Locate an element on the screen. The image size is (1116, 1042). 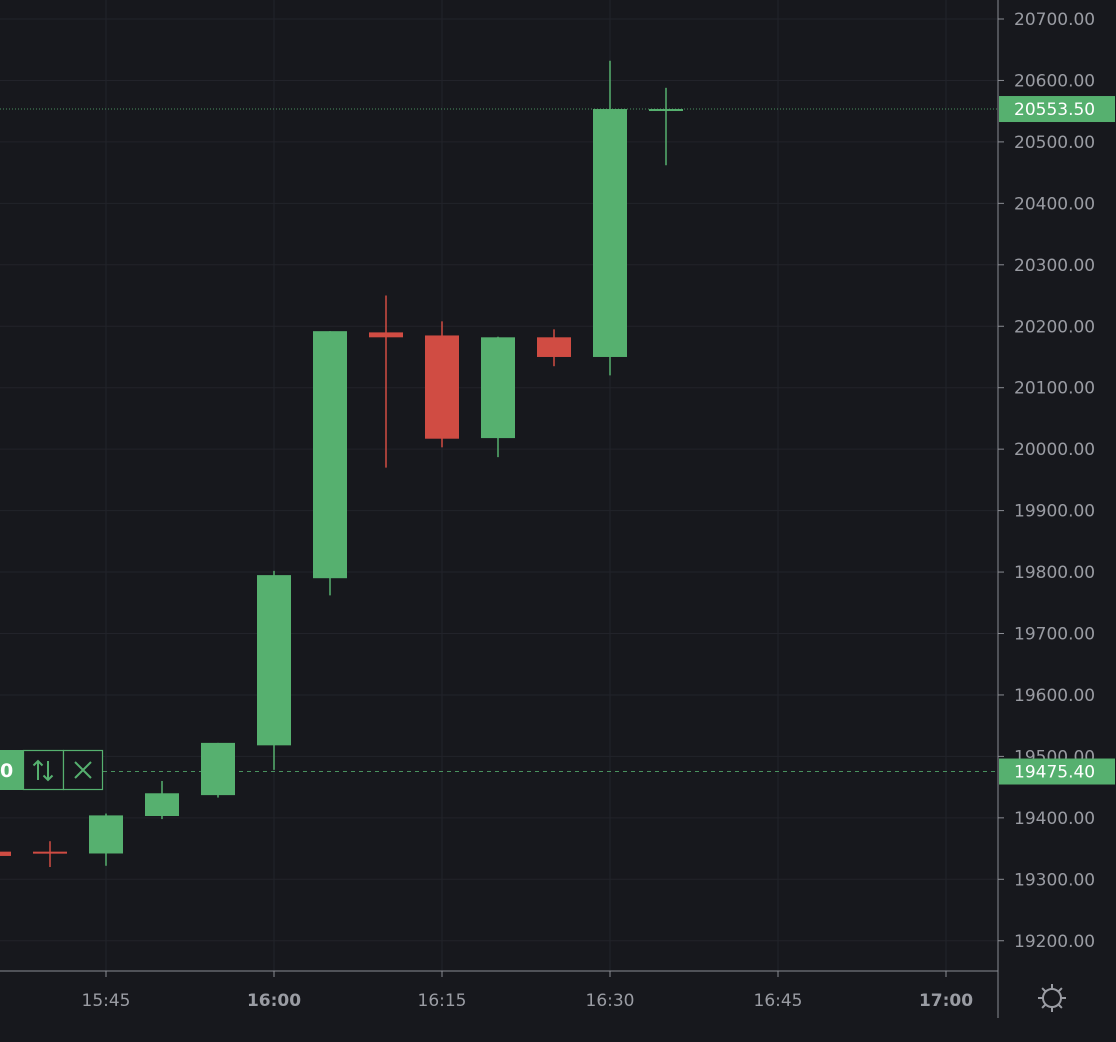
price-tick-label: 19200.00 is located at coordinates (1054, 942).